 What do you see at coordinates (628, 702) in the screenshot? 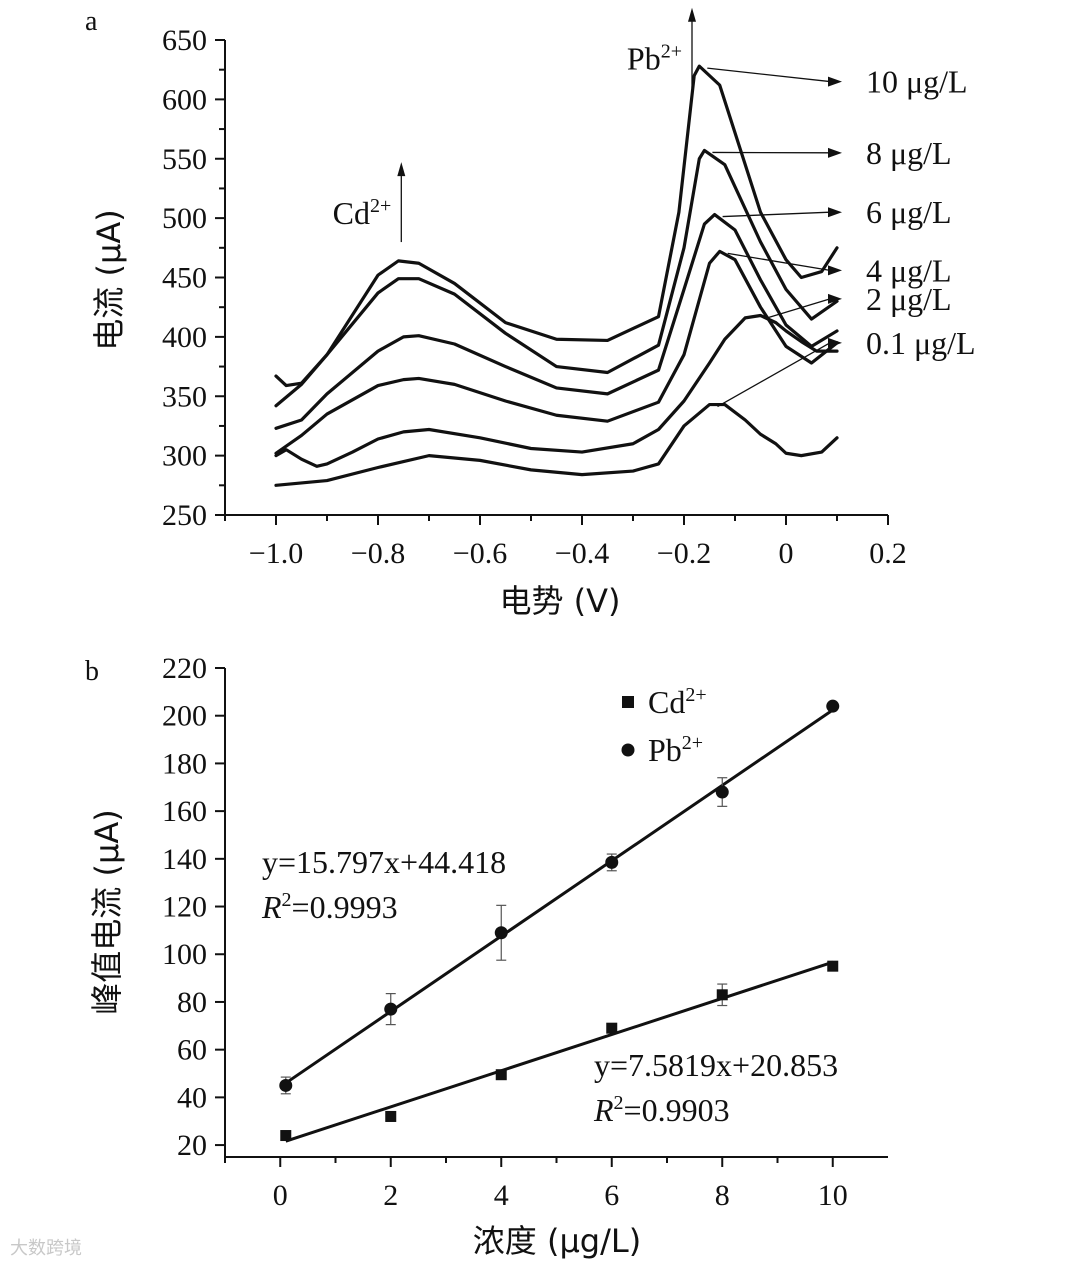
I see `legend-marker-cd` at bounding box center [628, 702].